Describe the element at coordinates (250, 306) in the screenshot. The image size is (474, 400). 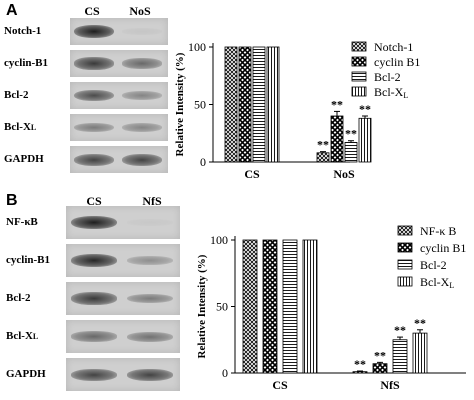
I see `bar-cs-nf-b` at that location.